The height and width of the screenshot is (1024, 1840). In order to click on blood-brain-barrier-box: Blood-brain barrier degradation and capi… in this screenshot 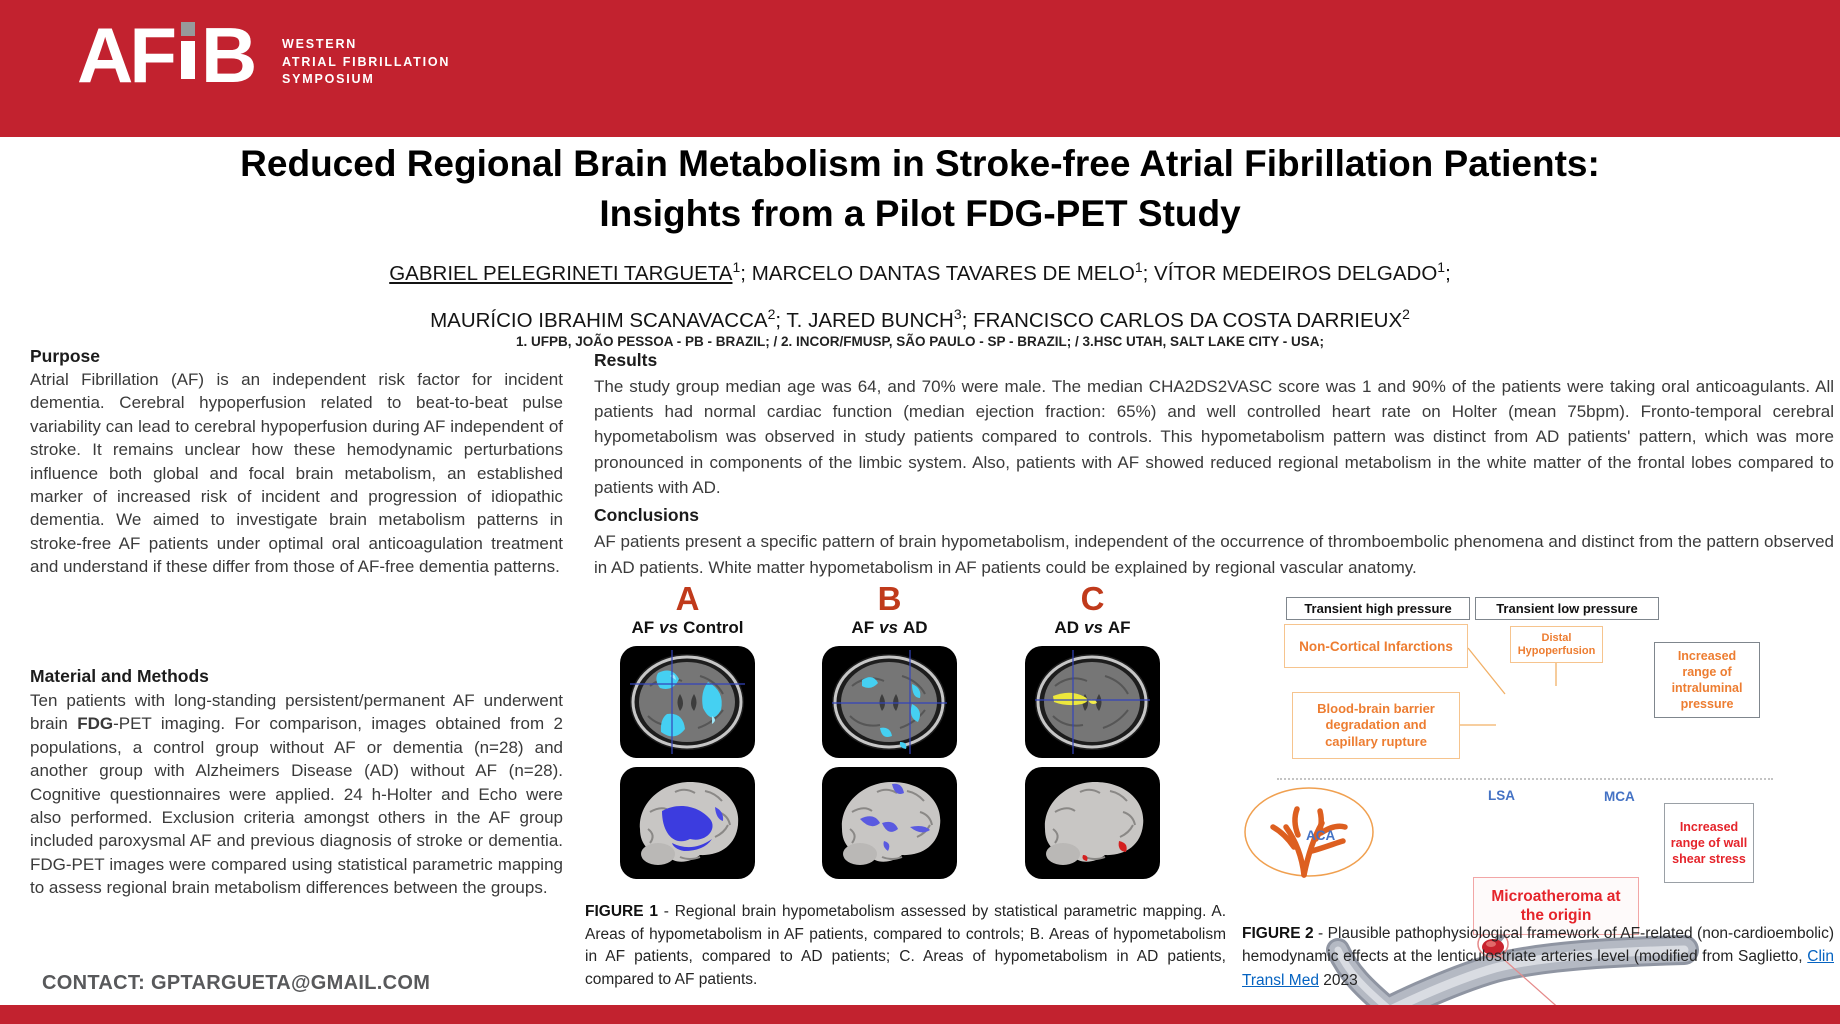, I will do `click(1376, 725)`.